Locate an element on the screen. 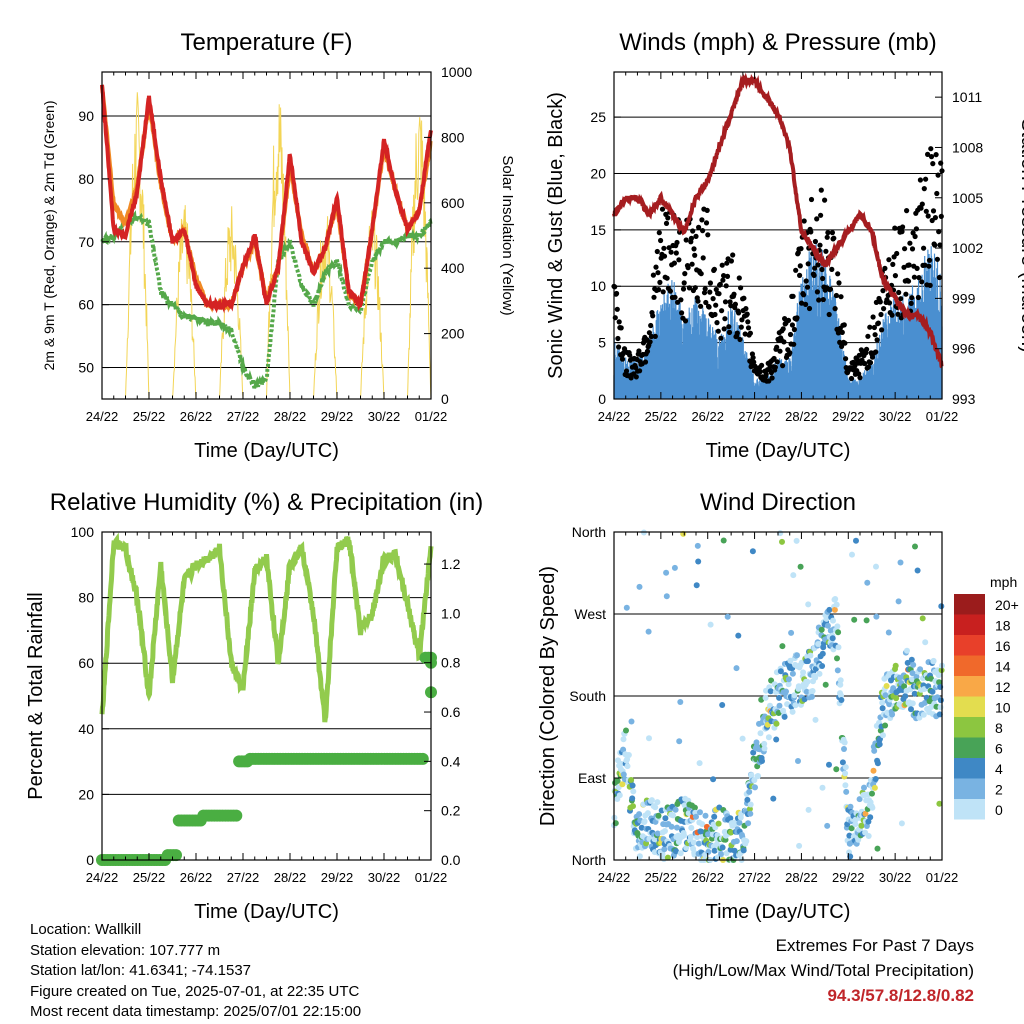 The image size is (1024, 1024). station-latlon: Station lat/lon: 41.6341; -74.1537 is located at coordinates (141, 970).